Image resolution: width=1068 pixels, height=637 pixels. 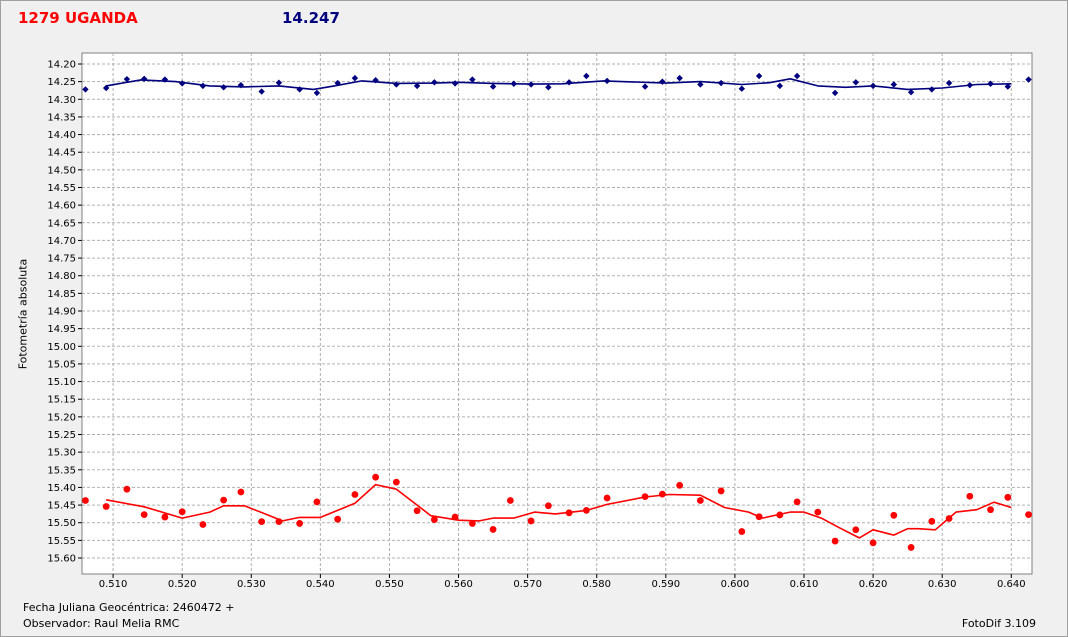 What do you see at coordinates (61, 488) in the screenshot?
I see `y-tick-label: 15.40` at bounding box center [61, 488].